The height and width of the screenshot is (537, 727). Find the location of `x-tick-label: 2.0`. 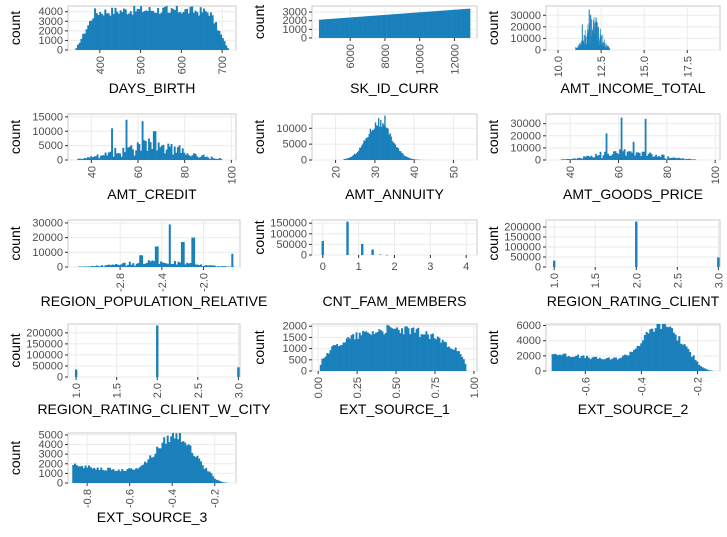

x-tick-label: 2.0 is located at coordinates (637, 280).